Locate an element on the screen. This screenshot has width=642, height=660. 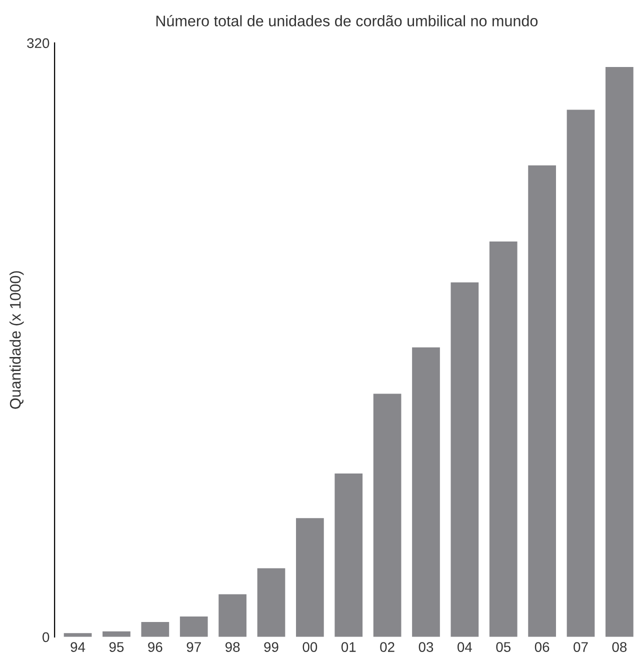
y-tick-label: 320 is located at coordinates (38, 43).